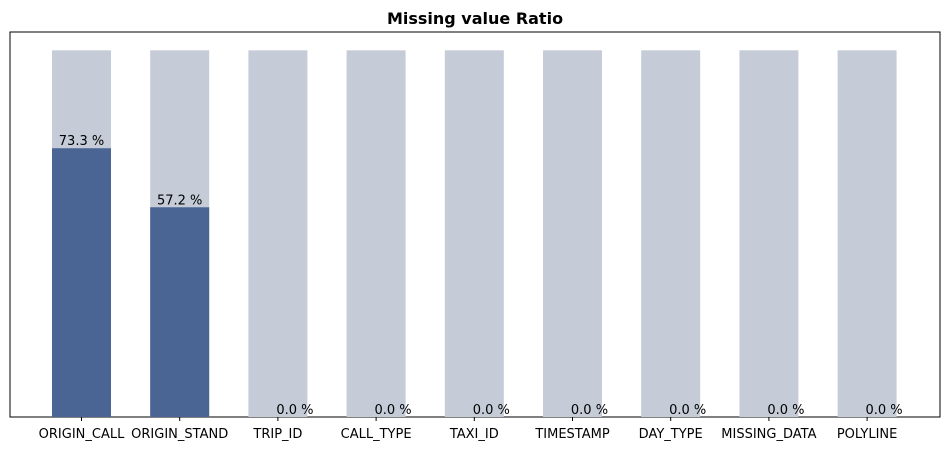  What do you see at coordinates (671, 434) in the screenshot?
I see `x-tick-label: DAY_TYPE` at bounding box center [671, 434].